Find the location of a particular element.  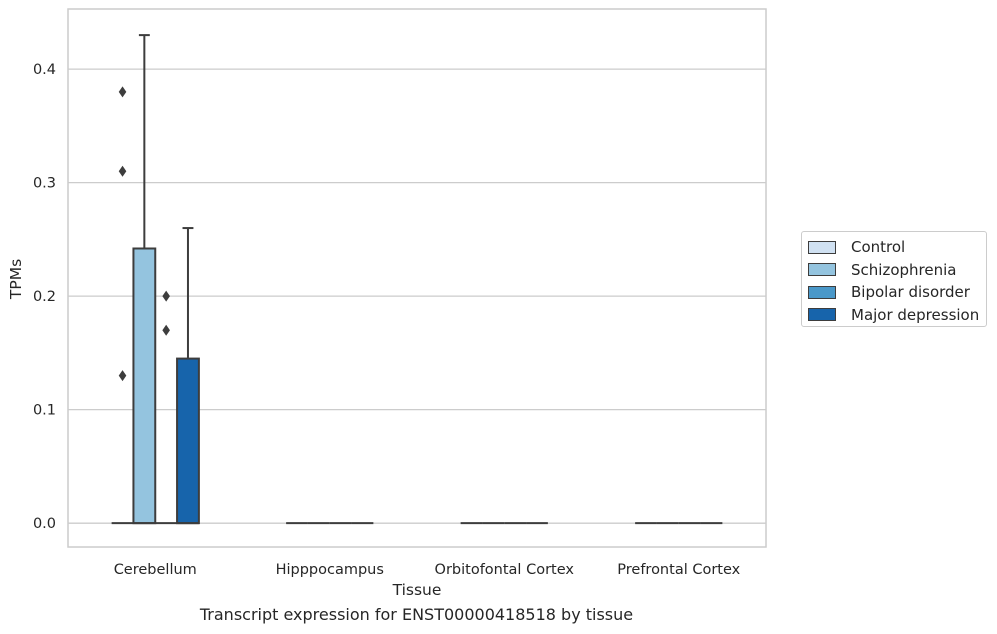

y-tick-label: 0.4 is located at coordinates (44, 70).